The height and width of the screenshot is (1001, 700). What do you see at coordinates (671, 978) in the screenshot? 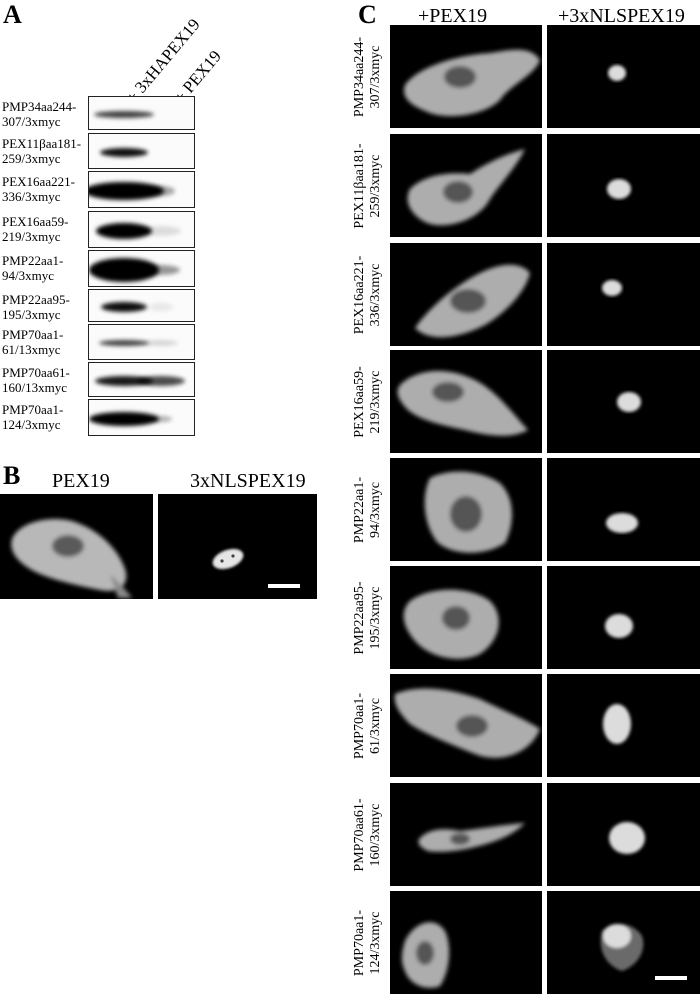
I see `panel-c-scale-bar` at bounding box center [671, 978].